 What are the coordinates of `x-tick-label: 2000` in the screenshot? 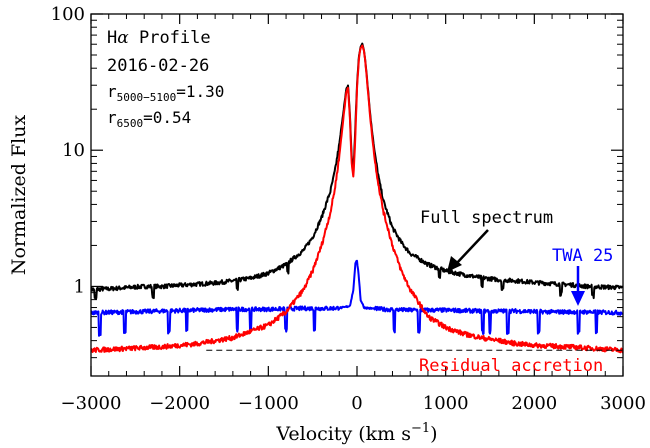 It's located at (534, 403).